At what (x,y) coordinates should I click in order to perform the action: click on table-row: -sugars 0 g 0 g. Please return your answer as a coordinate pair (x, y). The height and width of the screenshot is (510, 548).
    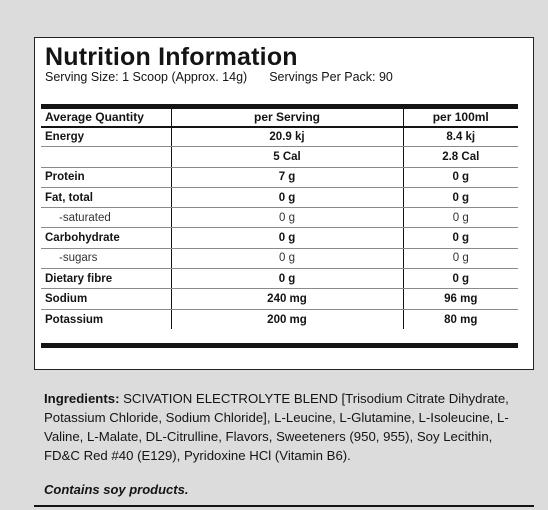
    Looking at the image, I should click on (279, 259).